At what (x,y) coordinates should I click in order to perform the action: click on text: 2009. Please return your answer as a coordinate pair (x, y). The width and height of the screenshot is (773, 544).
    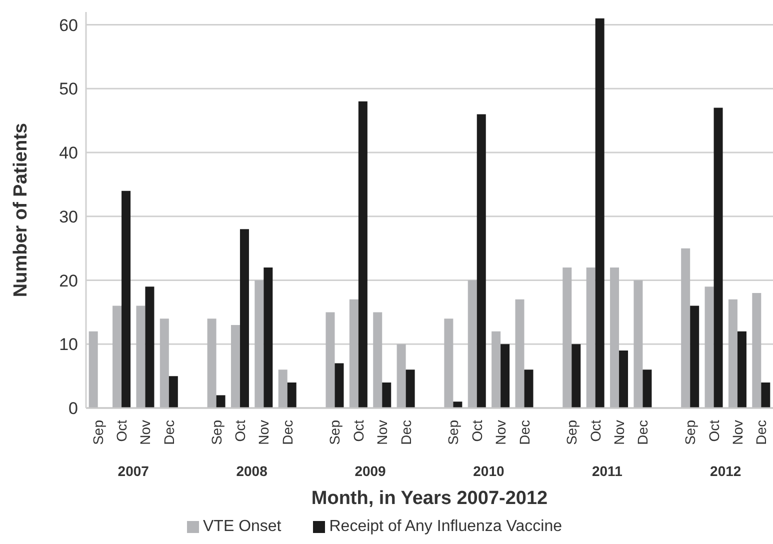
    Looking at the image, I should click on (370, 471).